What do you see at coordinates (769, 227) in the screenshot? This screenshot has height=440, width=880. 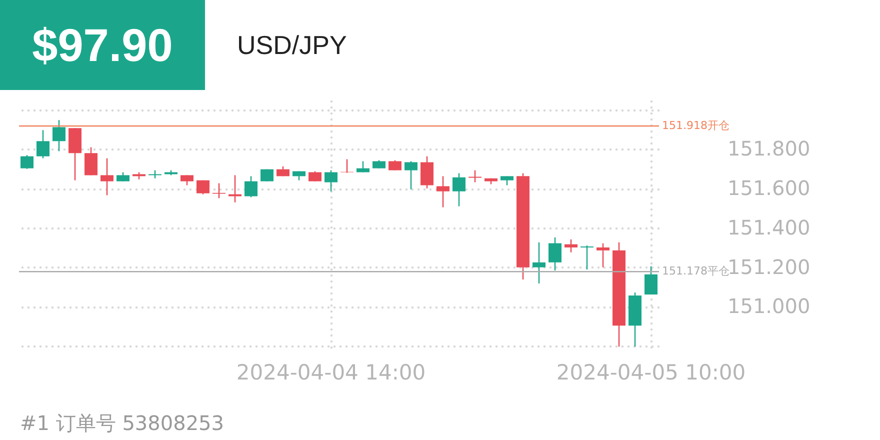 I see `y-tick-label: 151.400` at bounding box center [769, 227].